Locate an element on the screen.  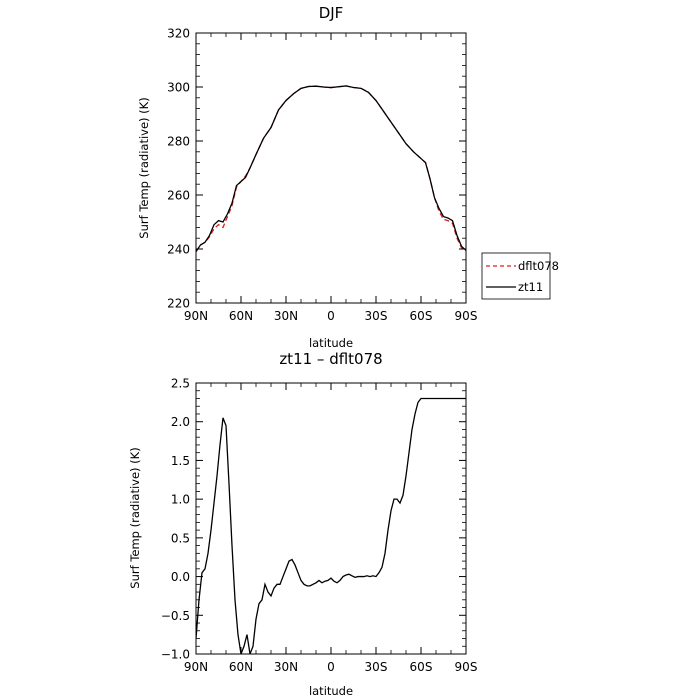
top-y-tick-label: 240 is located at coordinates (178, 250).